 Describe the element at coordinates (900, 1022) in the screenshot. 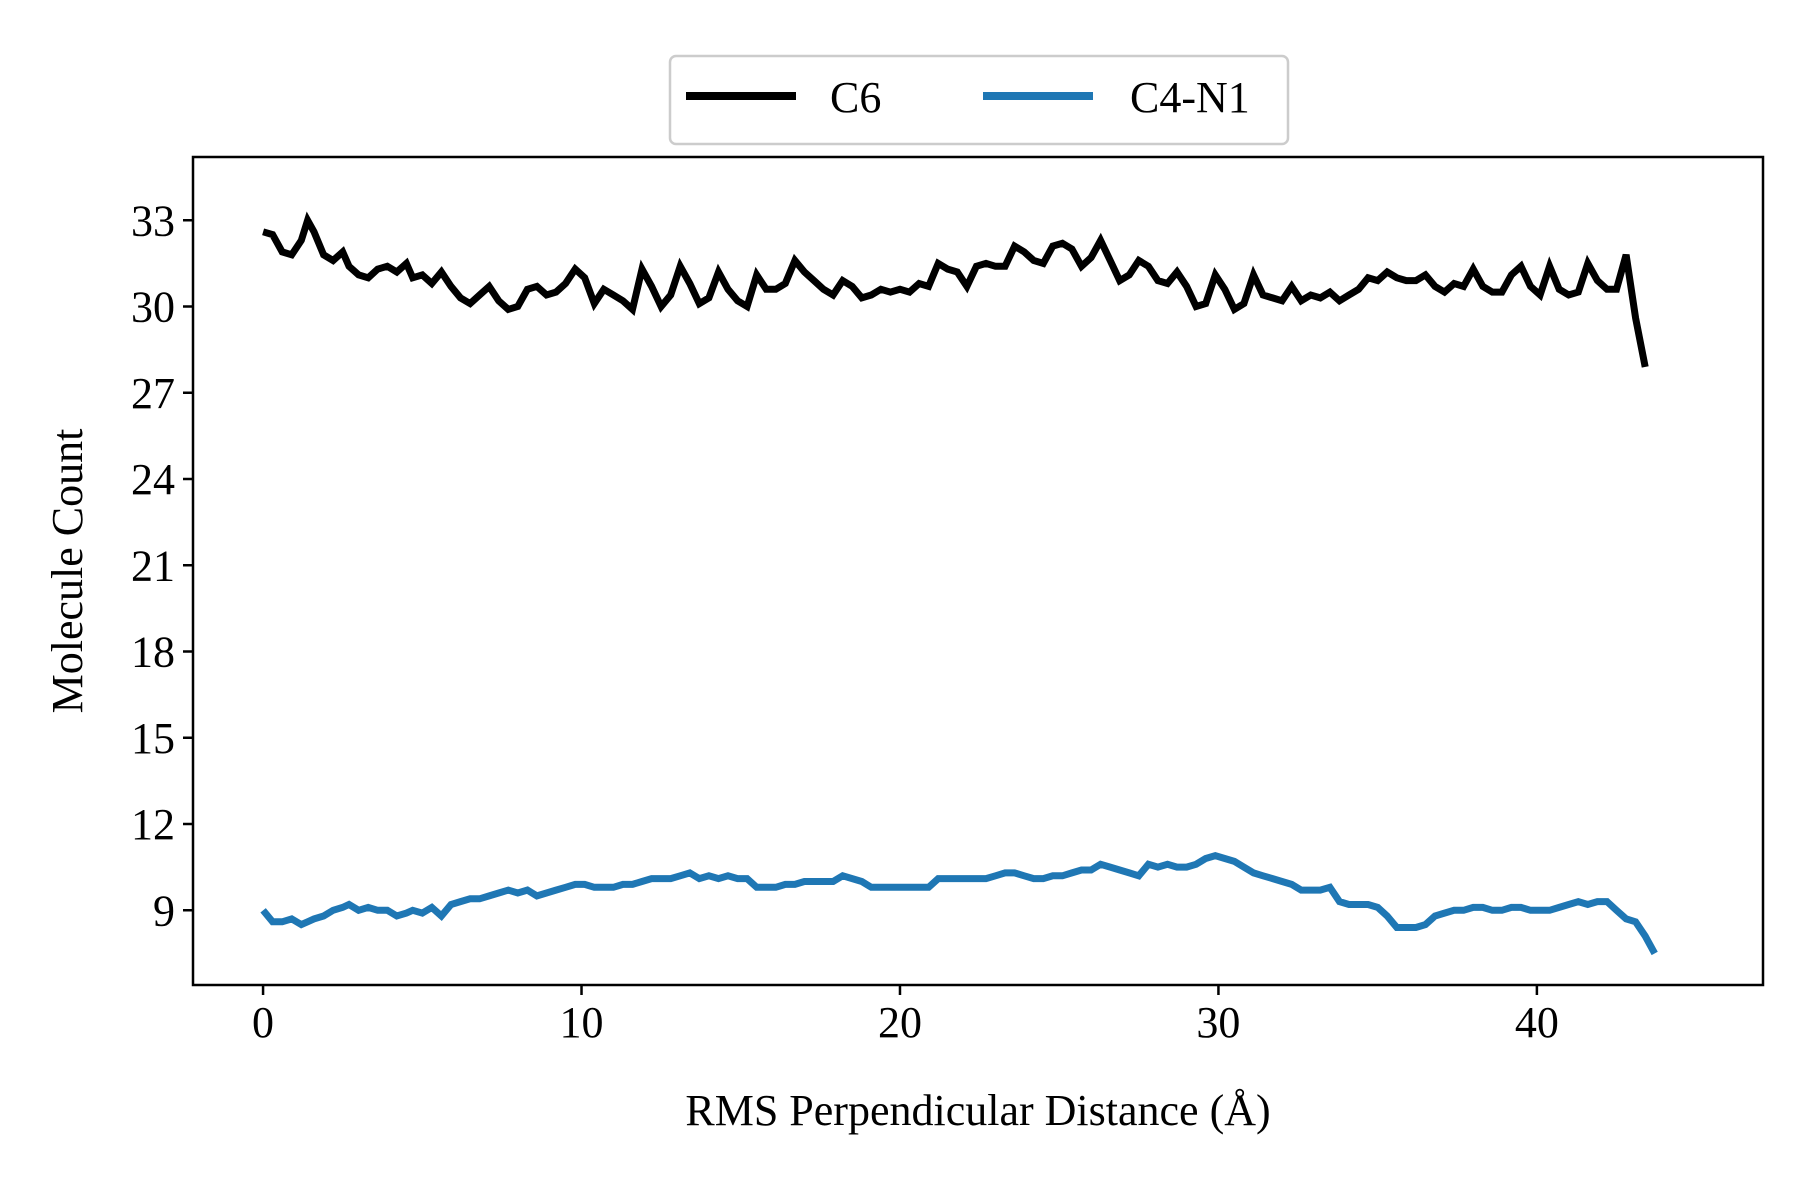

I see `x-tick-label: 20` at that location.